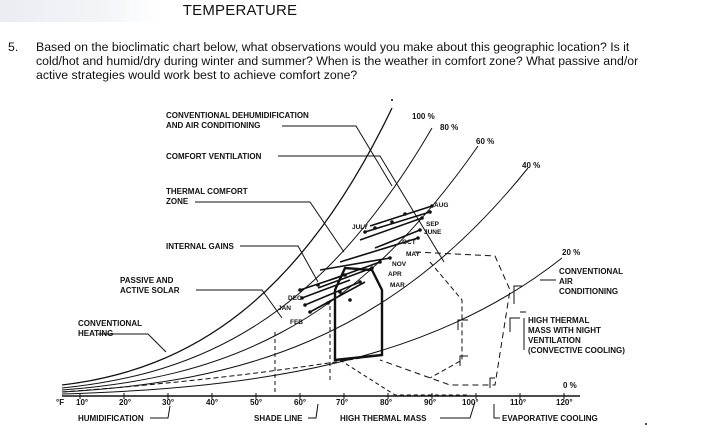  I want to click on x-tick-80: 80°, so click(386, 402).